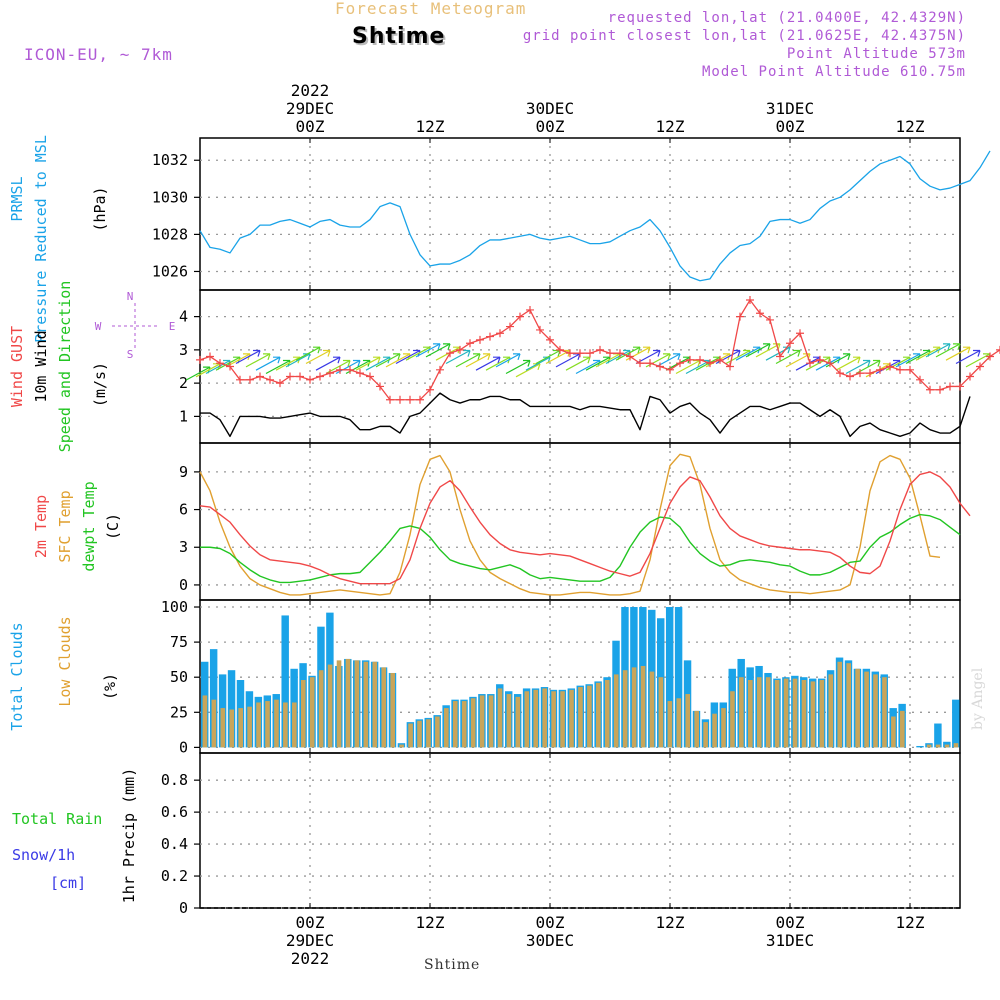 This screenshot has width=1000, height=1000. Describe the element at coordinates (310, 922) in the screenshot. I see `bottom-time-label: 00Z` at that location.